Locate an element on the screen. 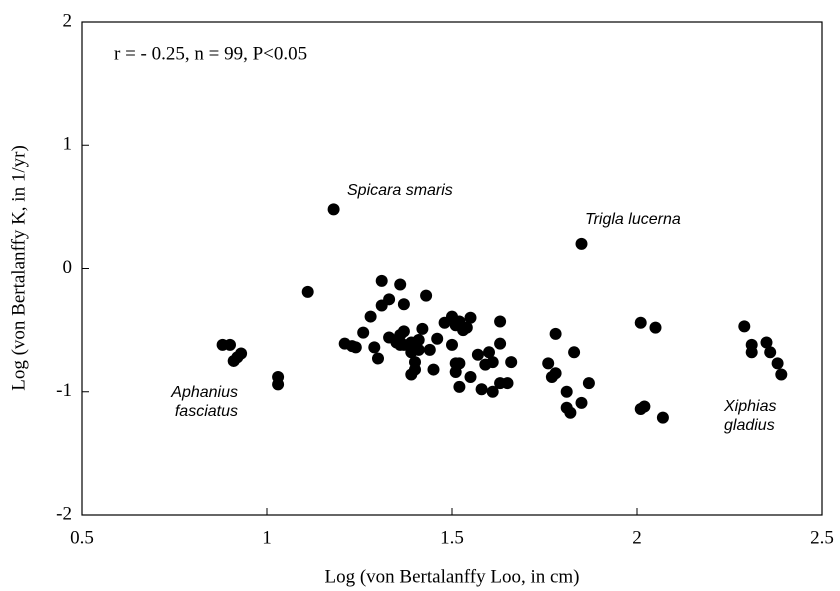  annotation: Spicara smaris is located at coordinates (400, 190).